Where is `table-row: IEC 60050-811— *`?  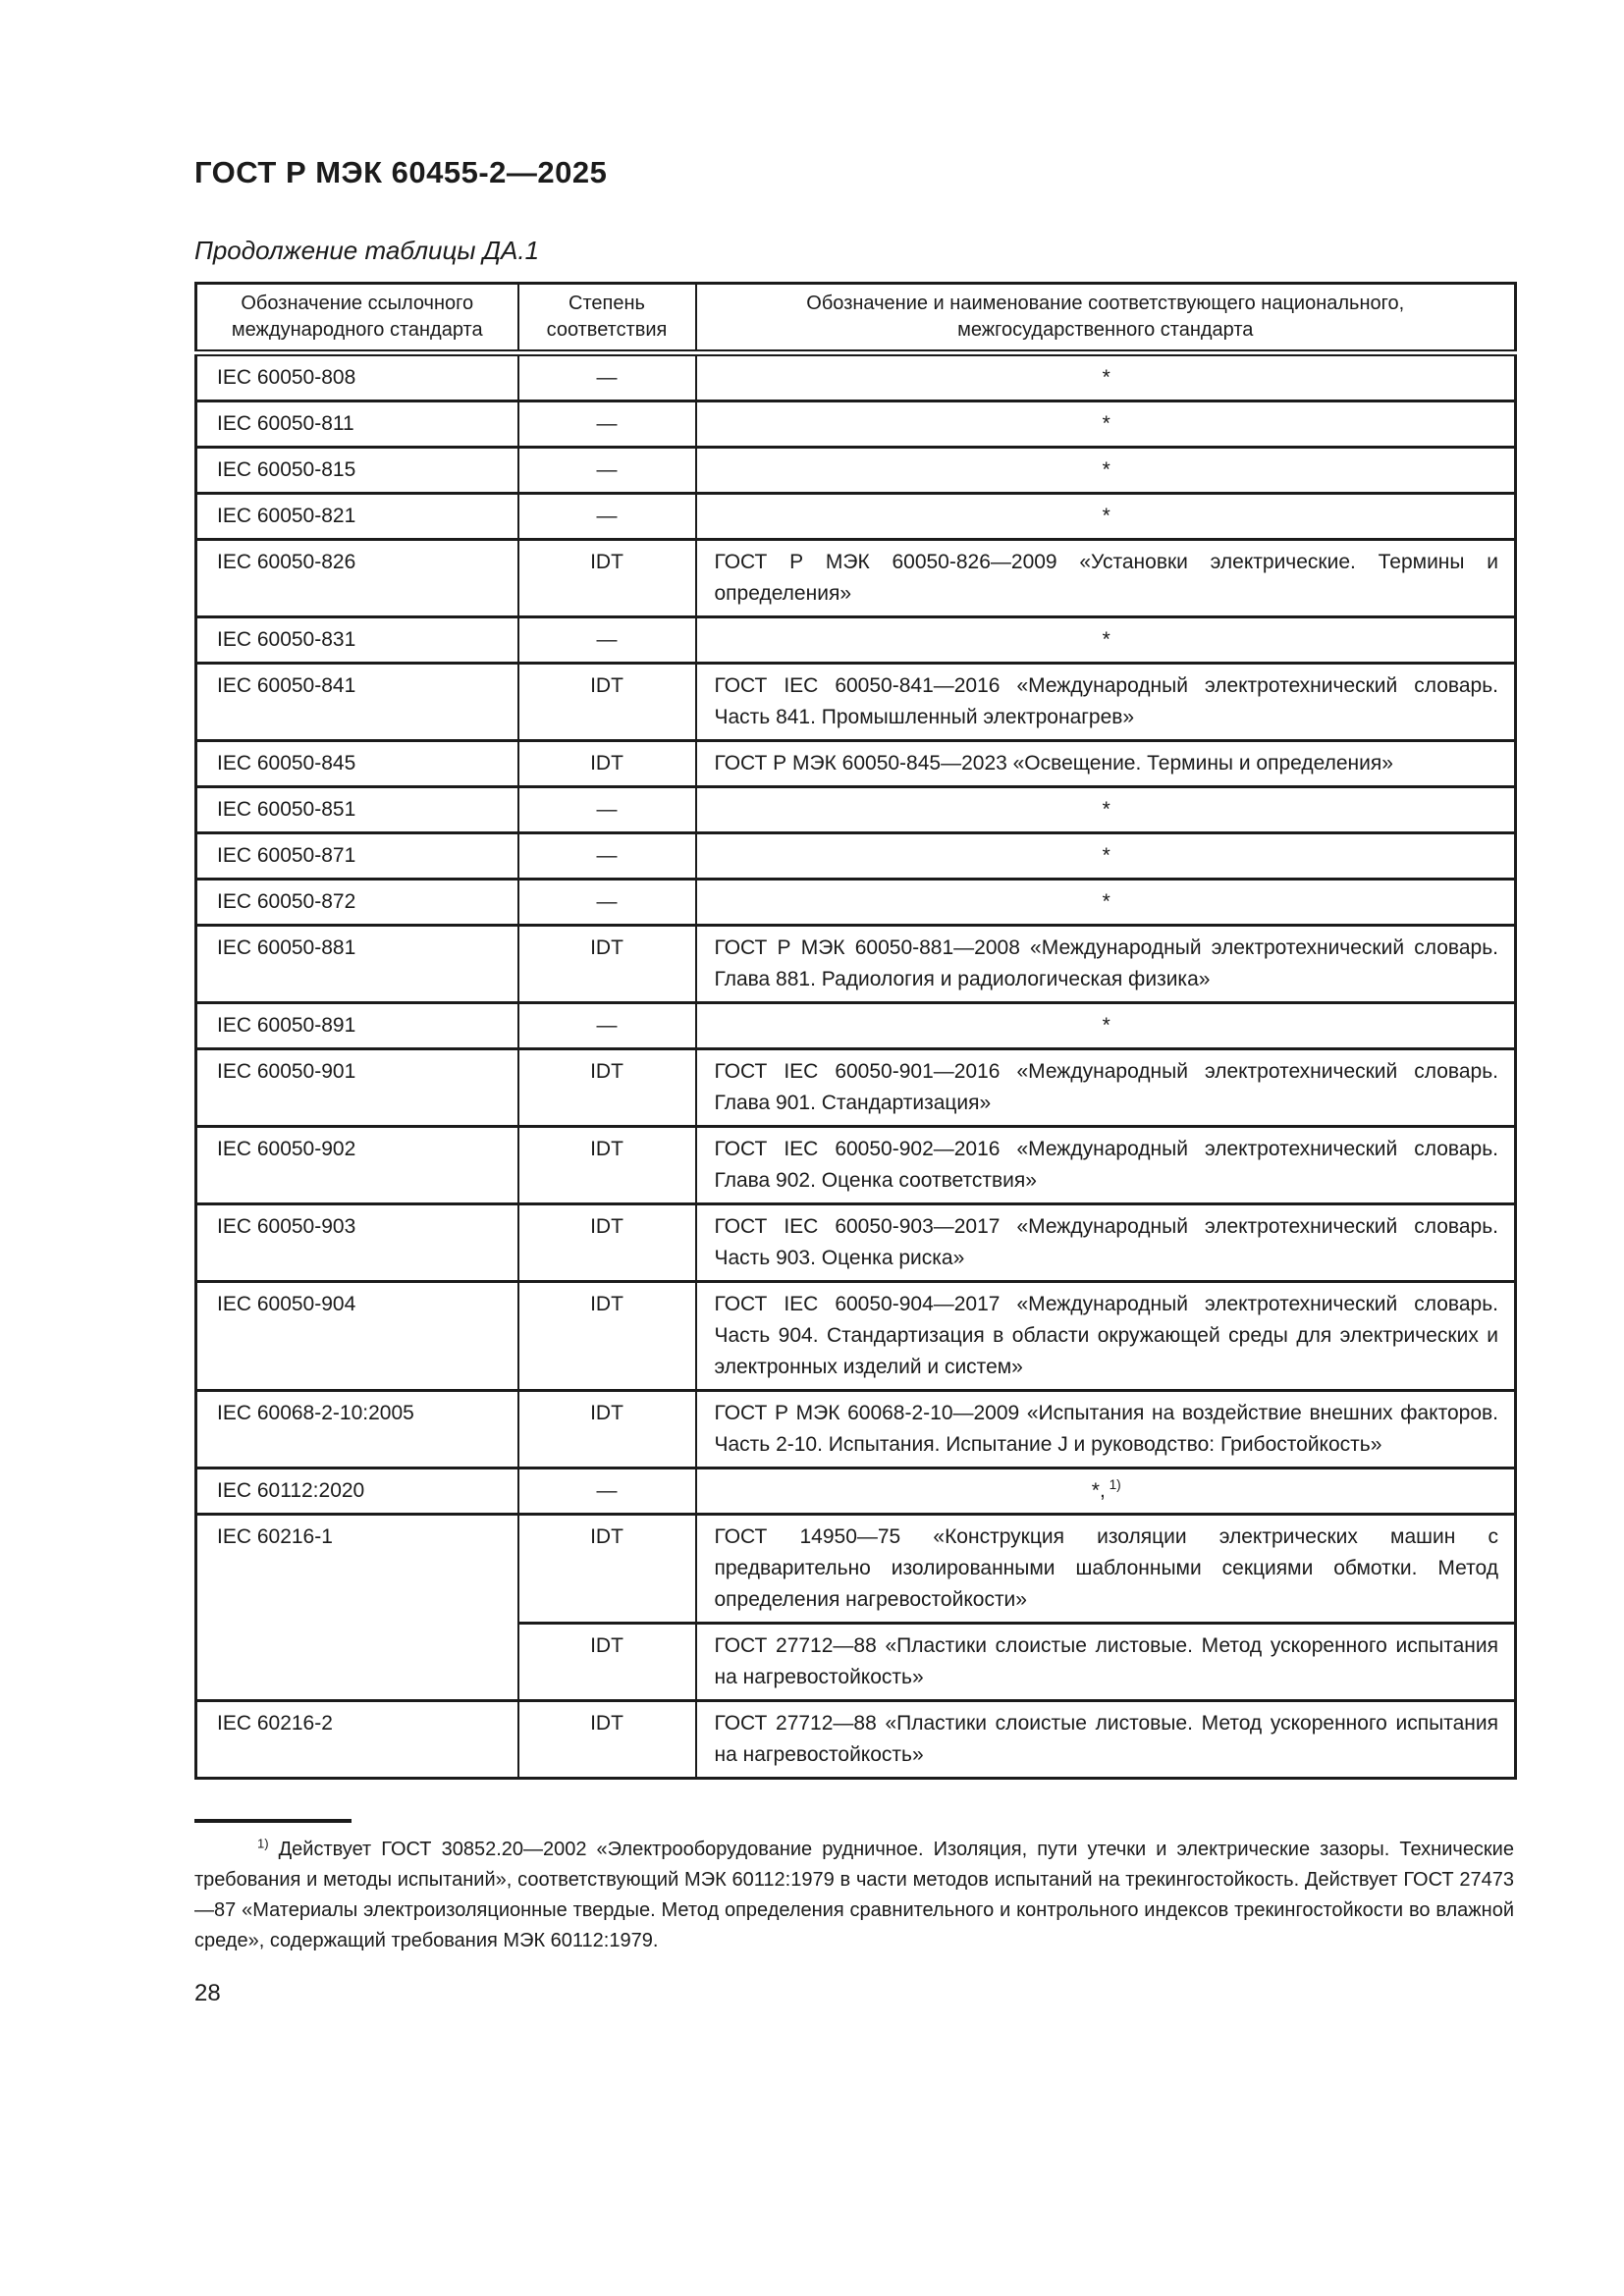
table-row: IEC 60050-811— * is located at coordinates (855, 425).